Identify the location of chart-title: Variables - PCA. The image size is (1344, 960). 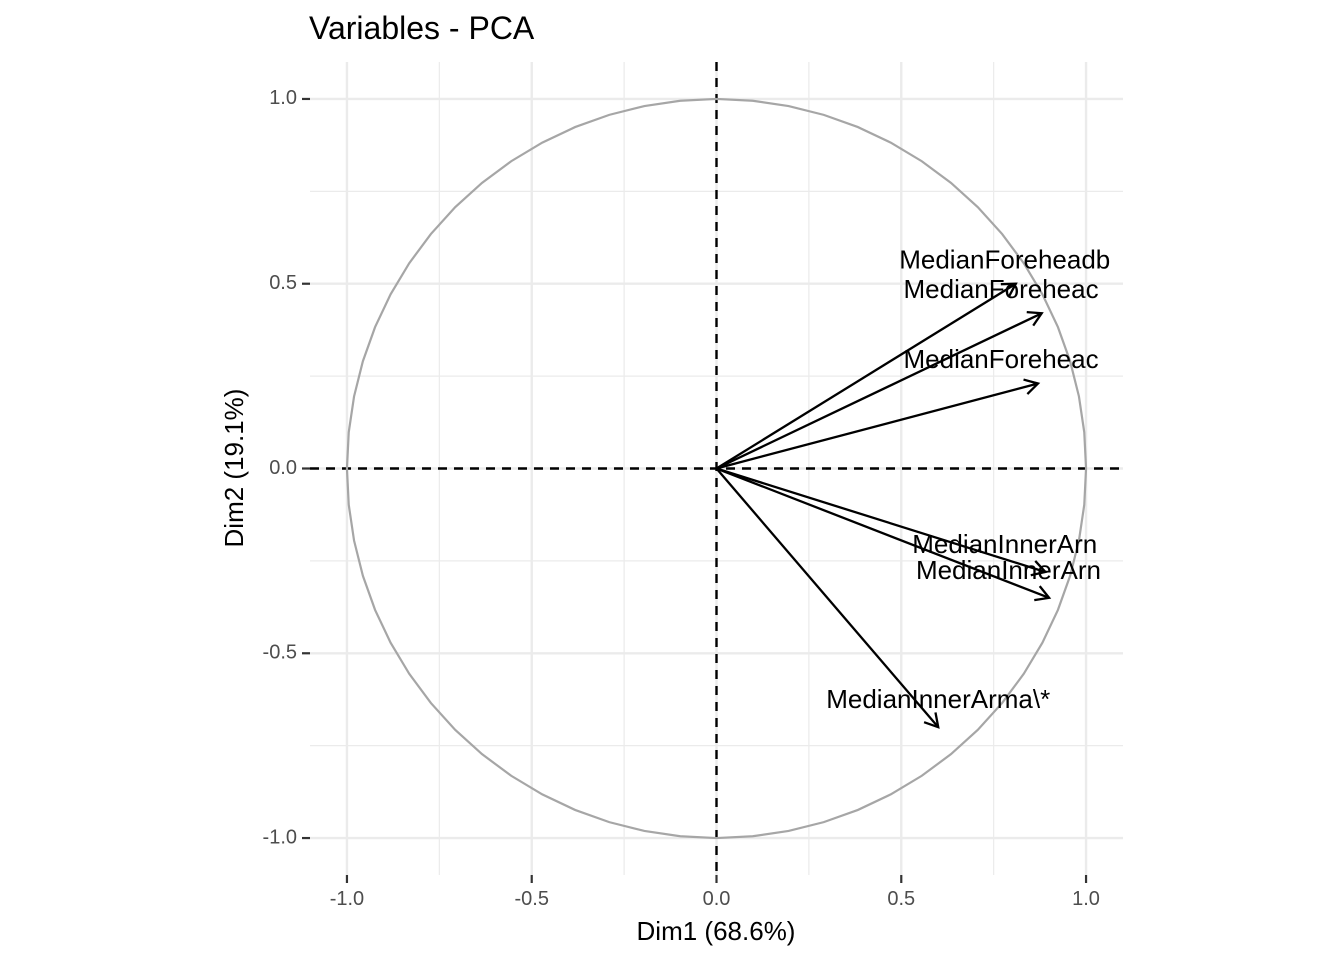
(422, 28).